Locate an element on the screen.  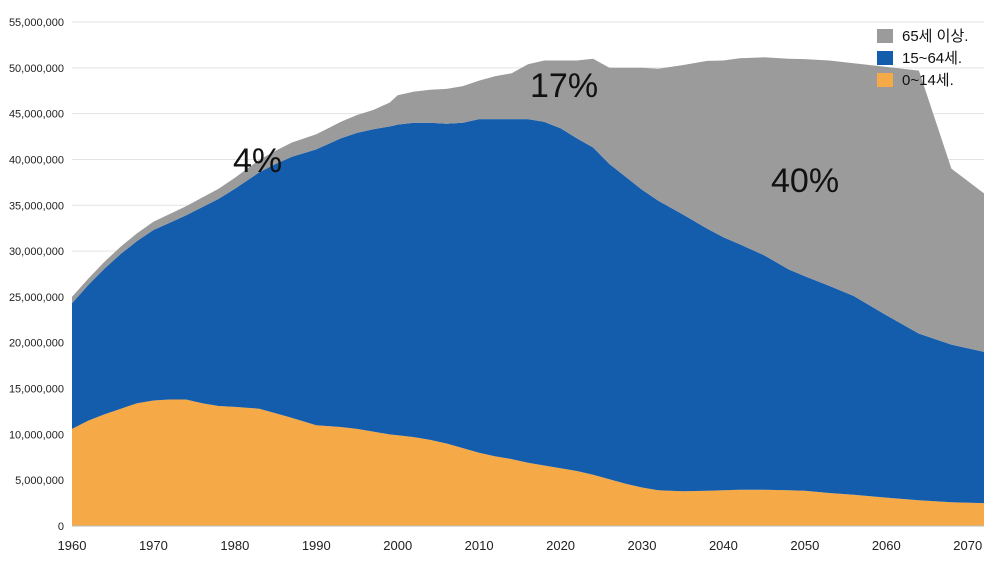
x-tick-label: 1970 is located at coordinates (153, 545).